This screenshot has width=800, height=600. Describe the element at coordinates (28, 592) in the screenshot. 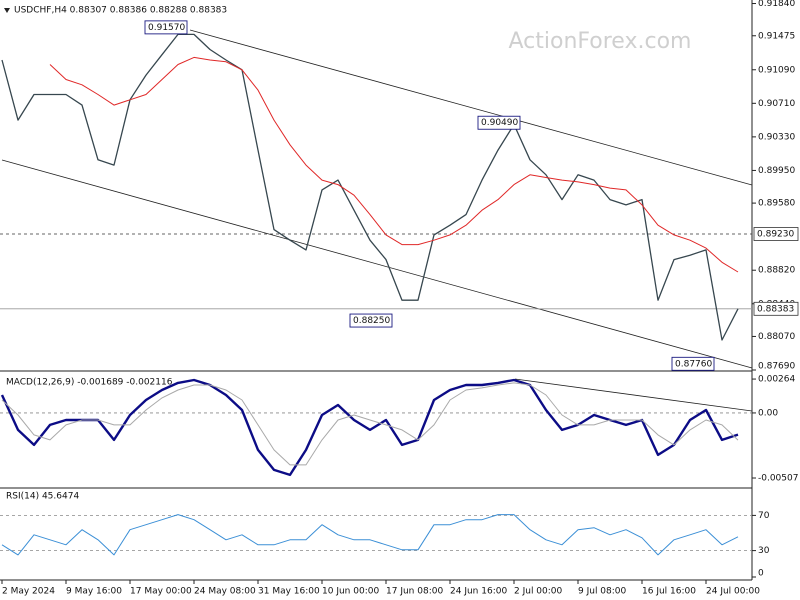

I see `x-tick-label: 2 May 2024` at that location.